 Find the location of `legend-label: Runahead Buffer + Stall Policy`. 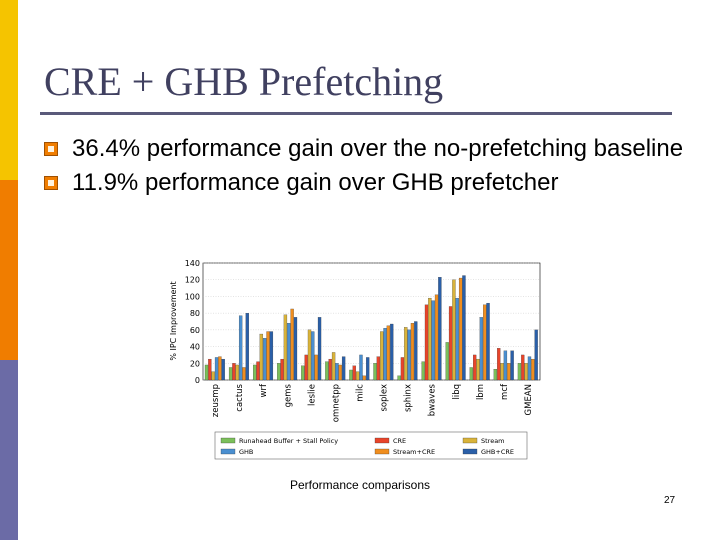

legend-label: Runahead Buffer + Stall Policy is located at coordinates (288, 441).